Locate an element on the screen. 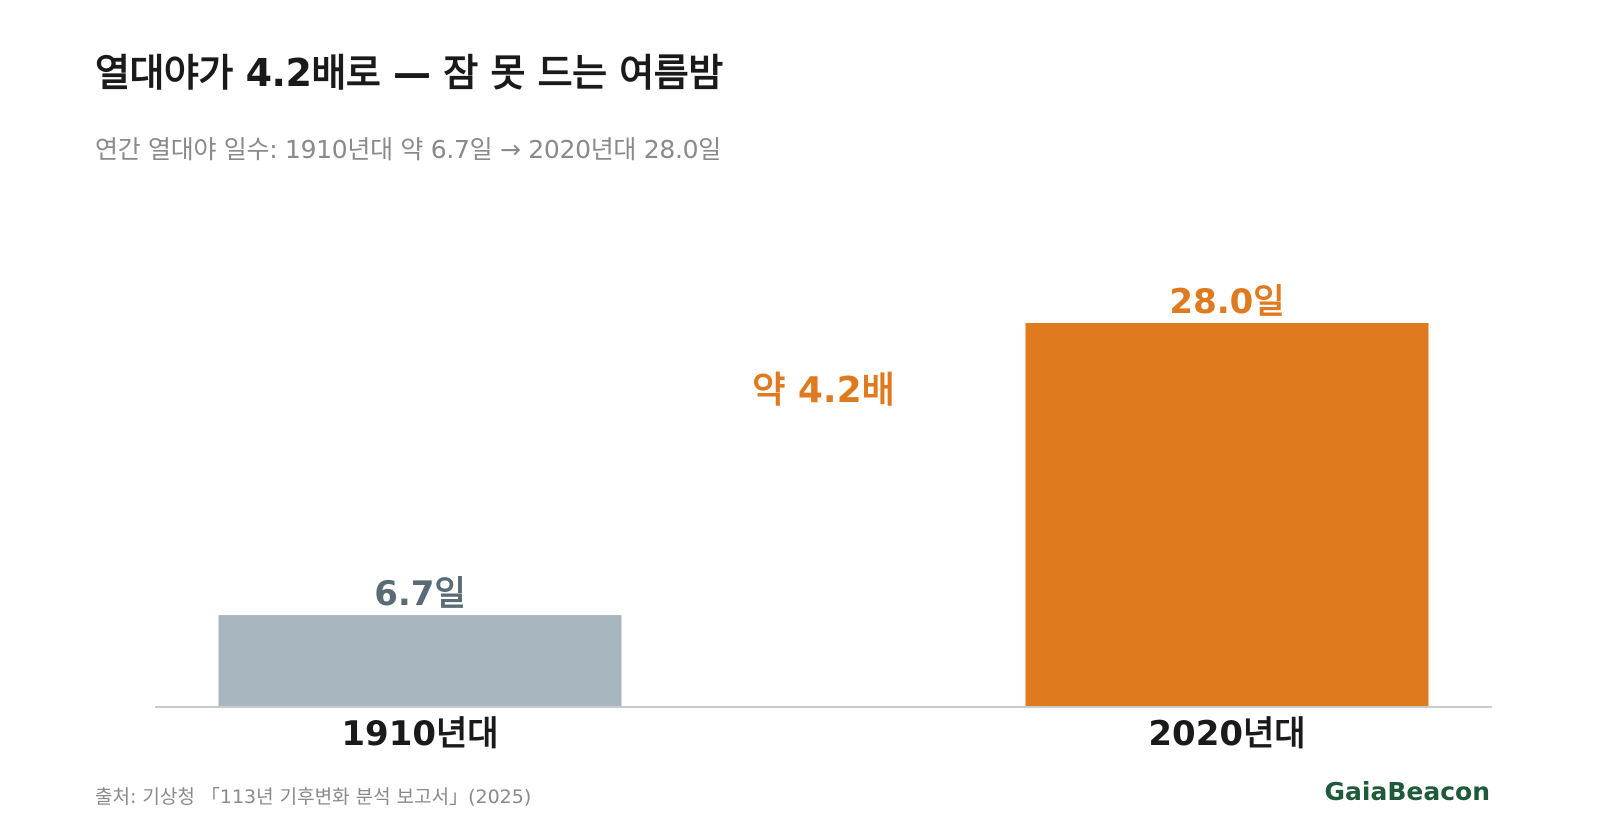 This screenshot has height=840, width=1600. source-note: 출처: 기상청 「113년 기후변화 분석 보고서」(2025) is located at coordinates (313, 797).